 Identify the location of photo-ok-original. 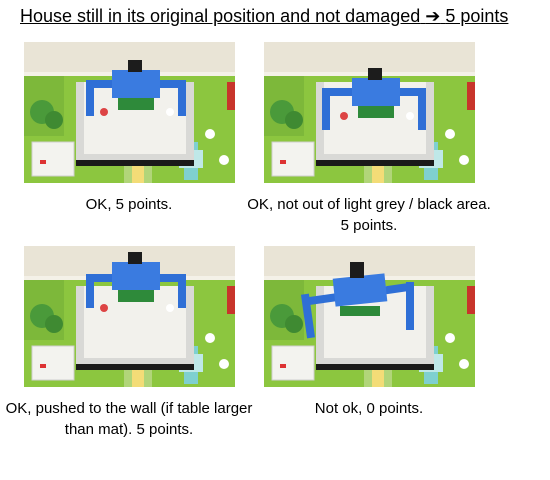
(129, 112).